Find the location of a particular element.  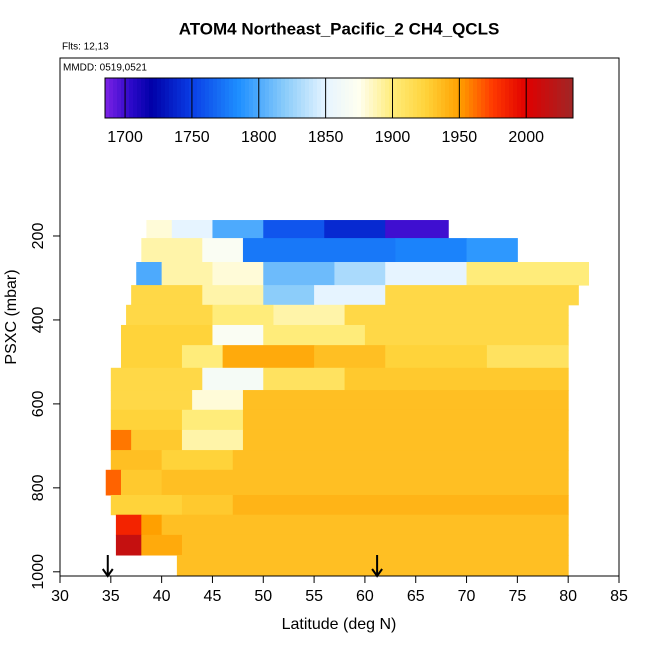

x-tick-label: 60 is located at coordinates (365, 596).